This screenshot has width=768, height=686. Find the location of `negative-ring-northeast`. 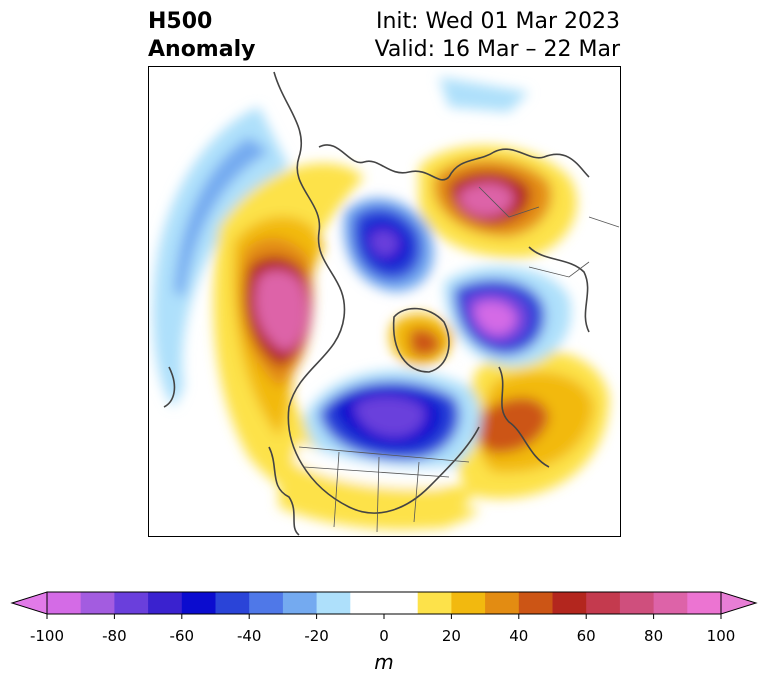

negative-ring-northeast is located at coordinates (484, 94).